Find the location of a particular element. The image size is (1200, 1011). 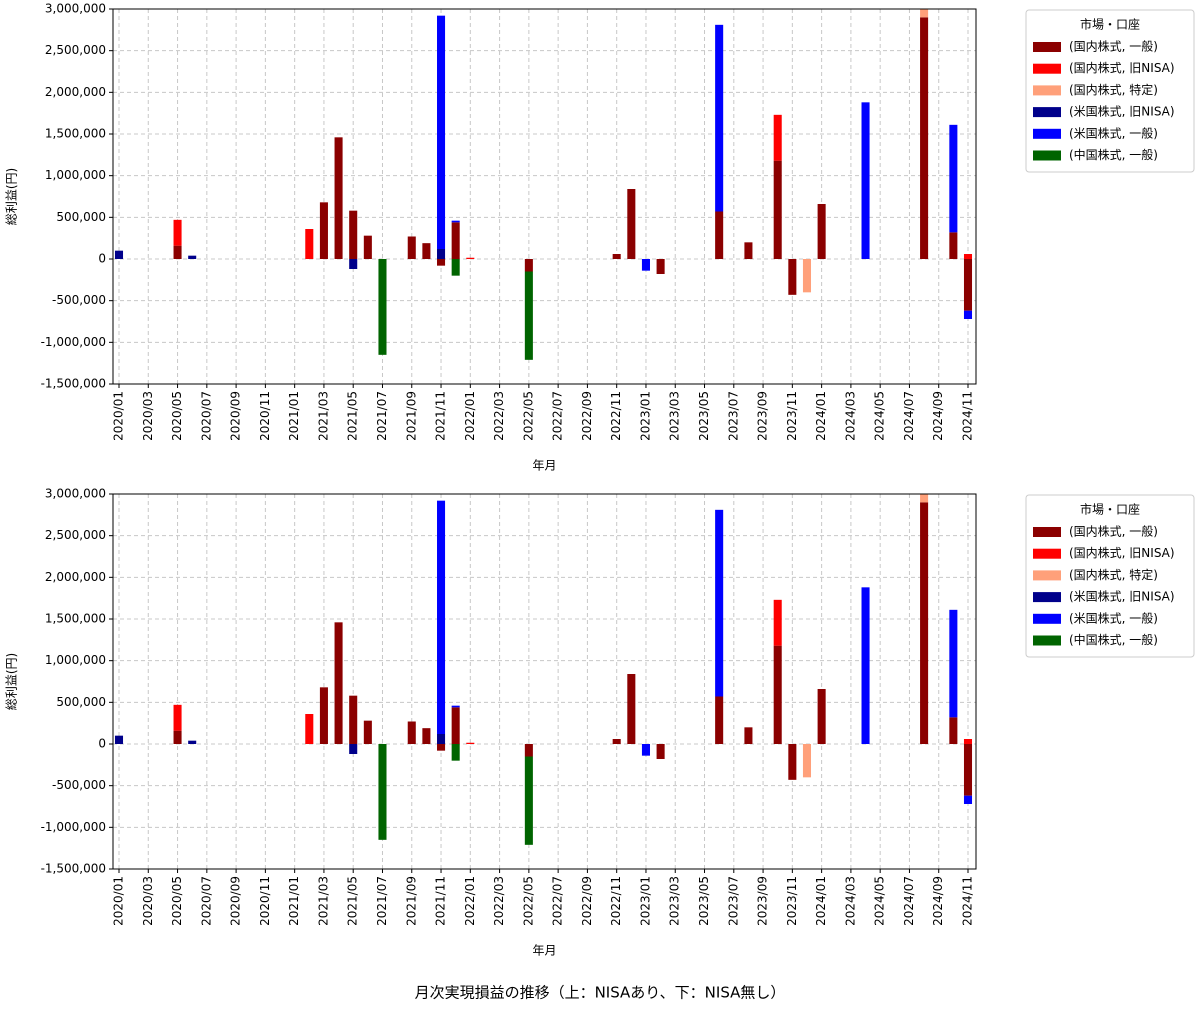

x-tick-label: 2023/07 is located at coordinates (733, 416).